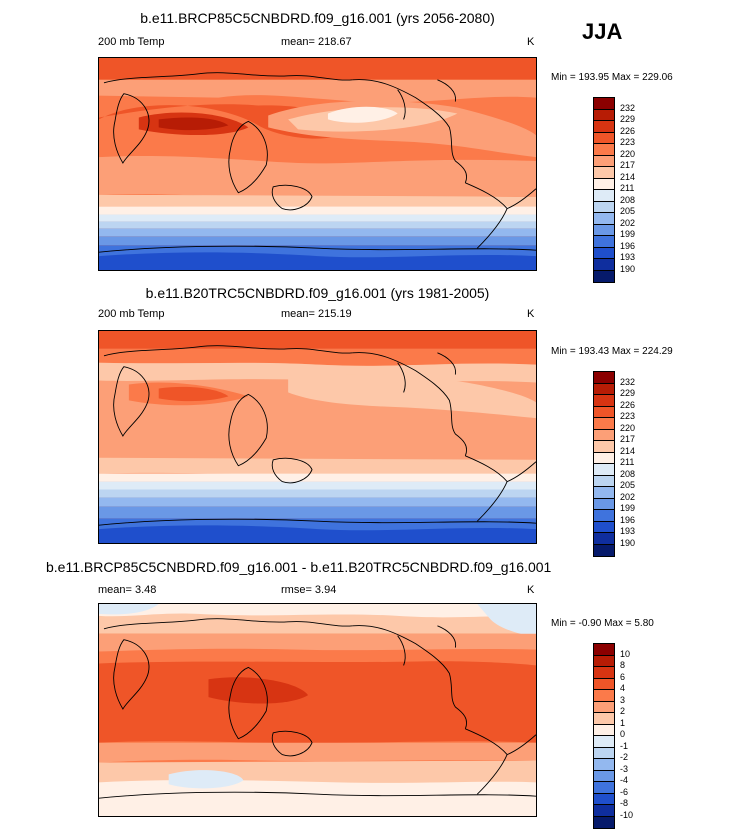  I want to click on panel2-variable-label: 200 mb Temp, so click(131, 314).